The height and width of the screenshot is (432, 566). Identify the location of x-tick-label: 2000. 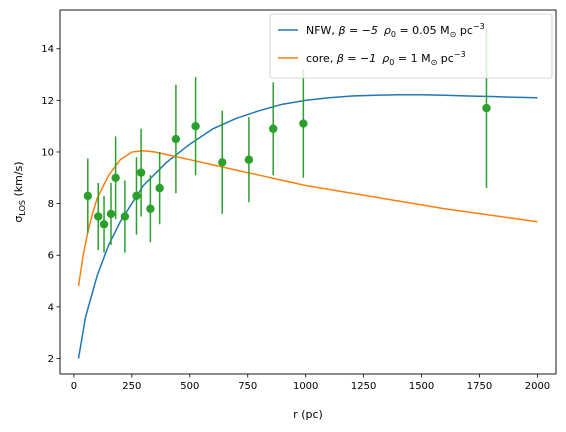
(537, 386).